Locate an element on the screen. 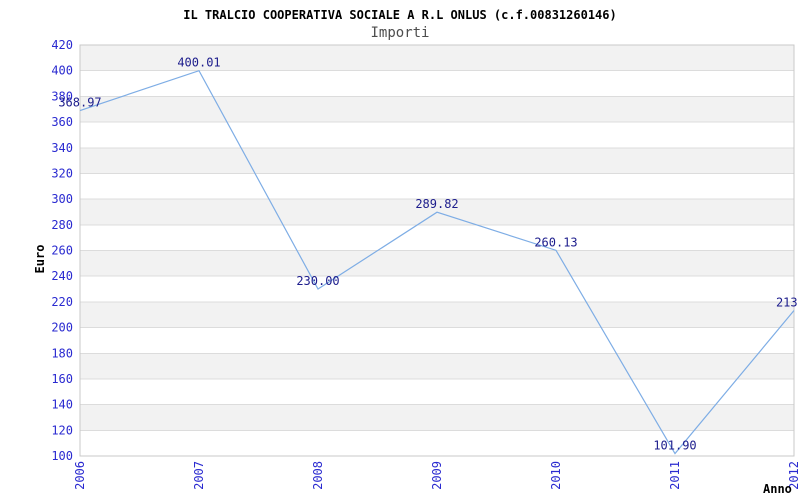  chart-subtitle: Importi is located at coordinates (400, 33).